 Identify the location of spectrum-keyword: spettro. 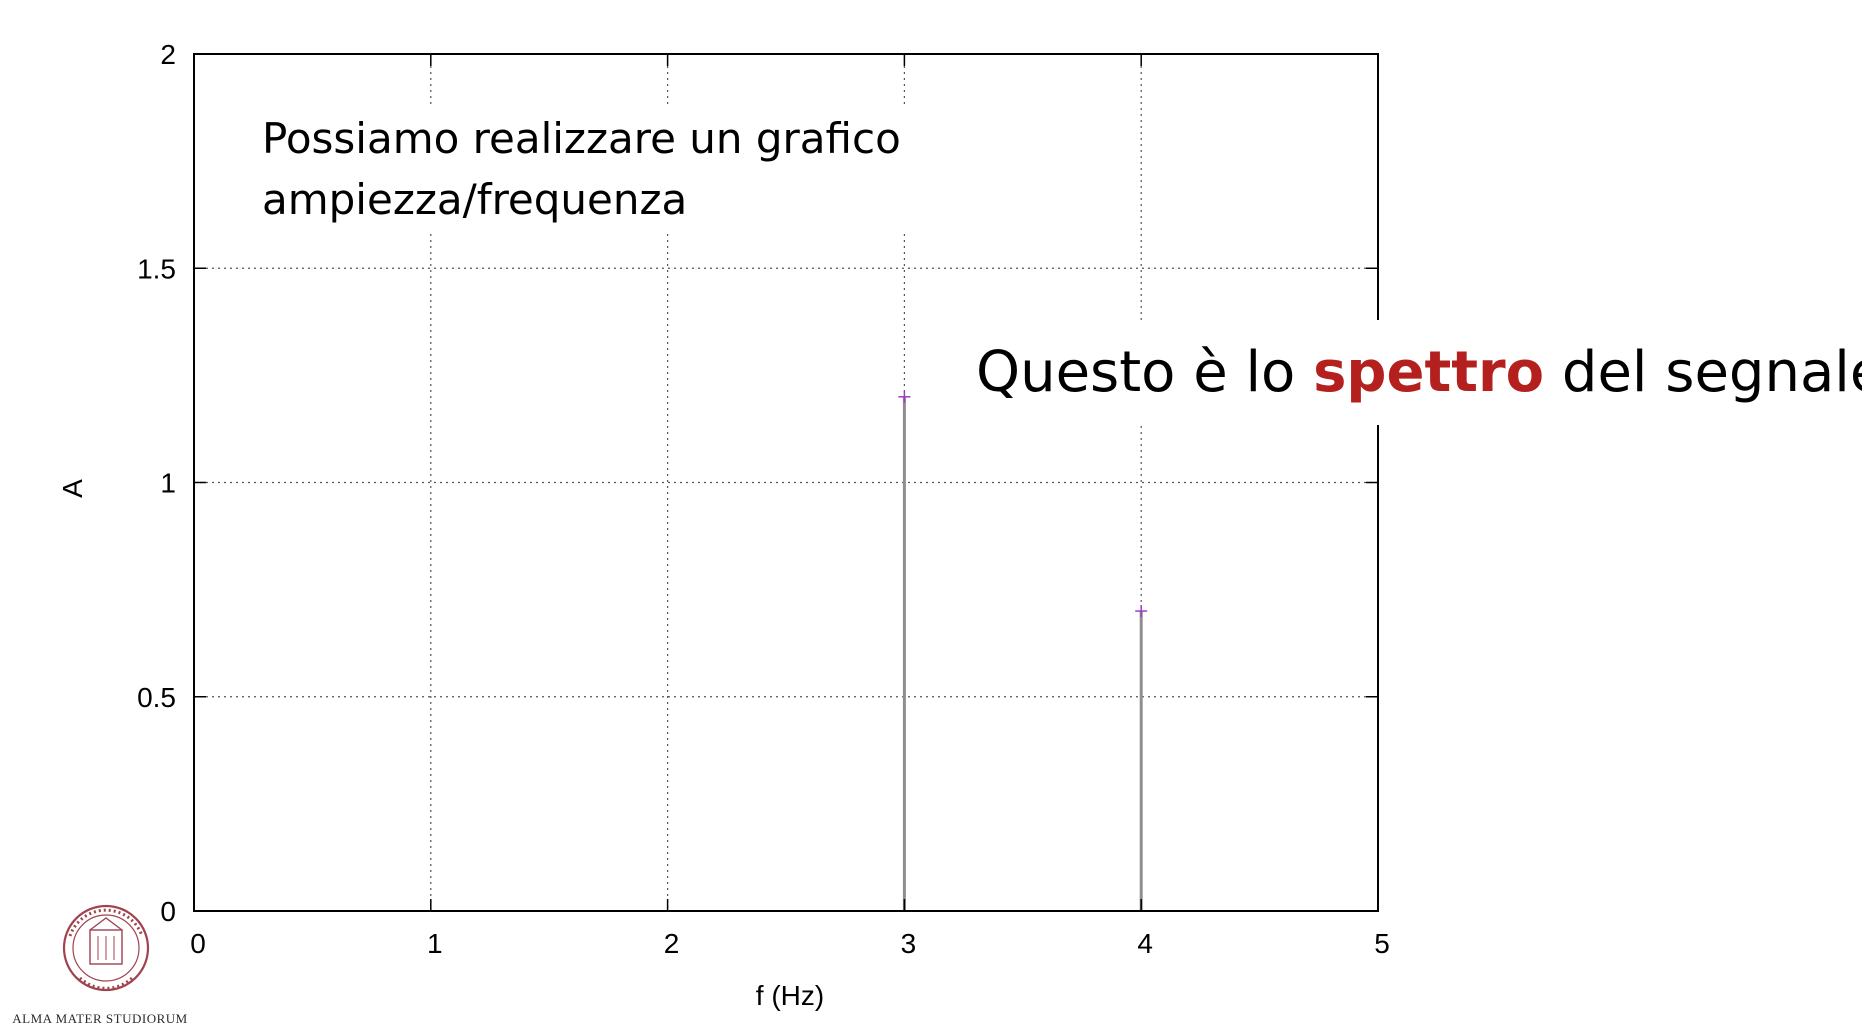
(1429, 372).